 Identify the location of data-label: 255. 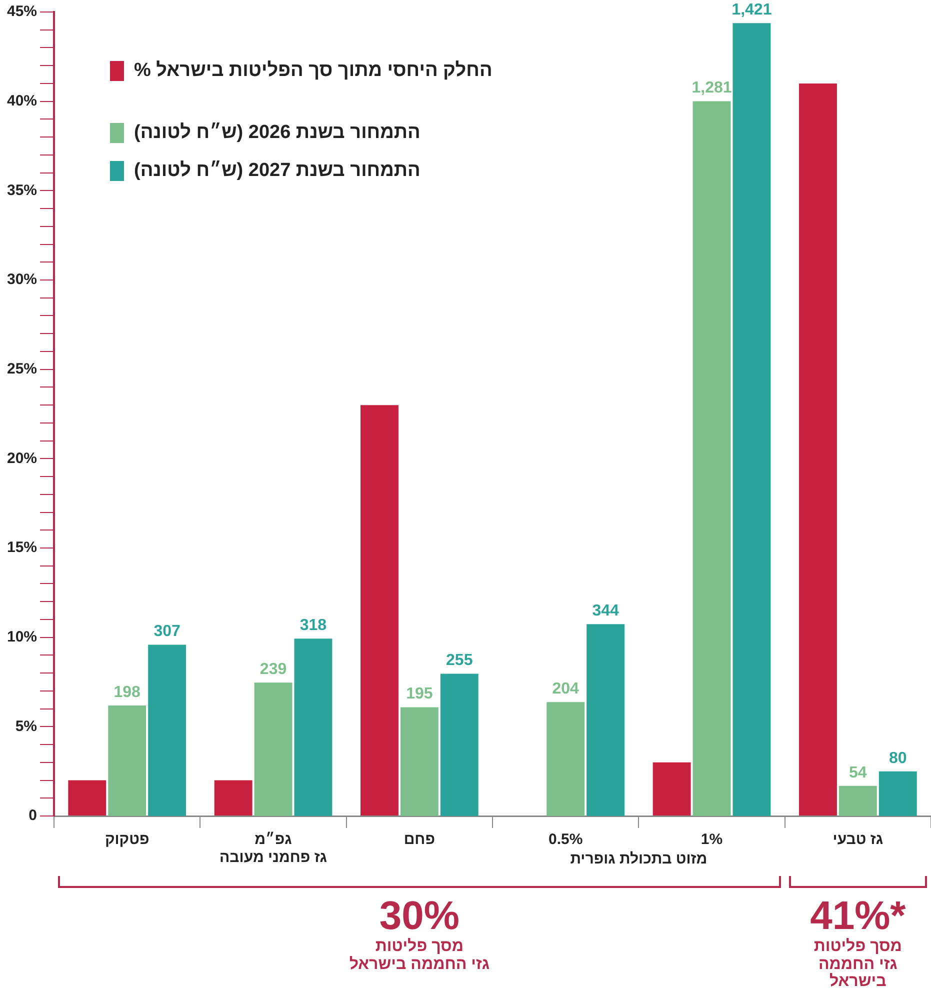
(459, 661).